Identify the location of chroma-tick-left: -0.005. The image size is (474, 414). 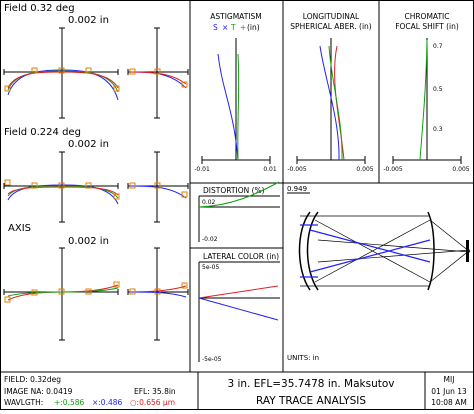
(393, 169).